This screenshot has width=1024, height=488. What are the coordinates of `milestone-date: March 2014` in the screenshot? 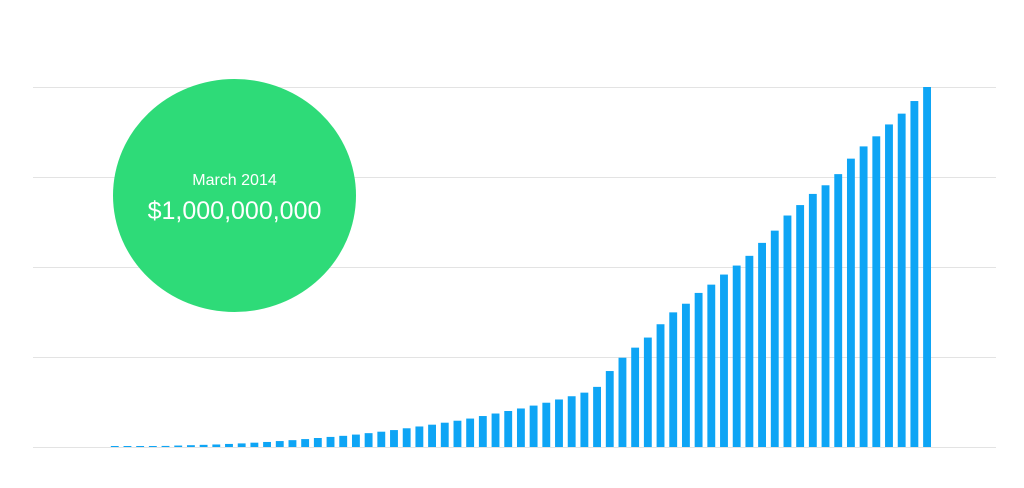 It's located at (234, 180).